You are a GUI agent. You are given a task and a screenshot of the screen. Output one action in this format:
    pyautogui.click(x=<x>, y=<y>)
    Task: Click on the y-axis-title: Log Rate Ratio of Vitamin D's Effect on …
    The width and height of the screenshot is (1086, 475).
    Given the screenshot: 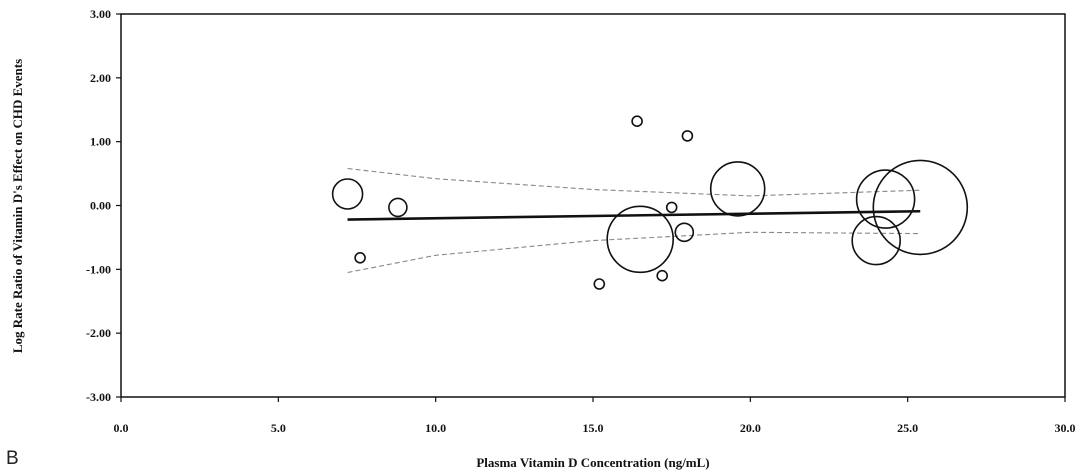 What is the action you would take?
    pyautogui.click(x=17, y=206)
    